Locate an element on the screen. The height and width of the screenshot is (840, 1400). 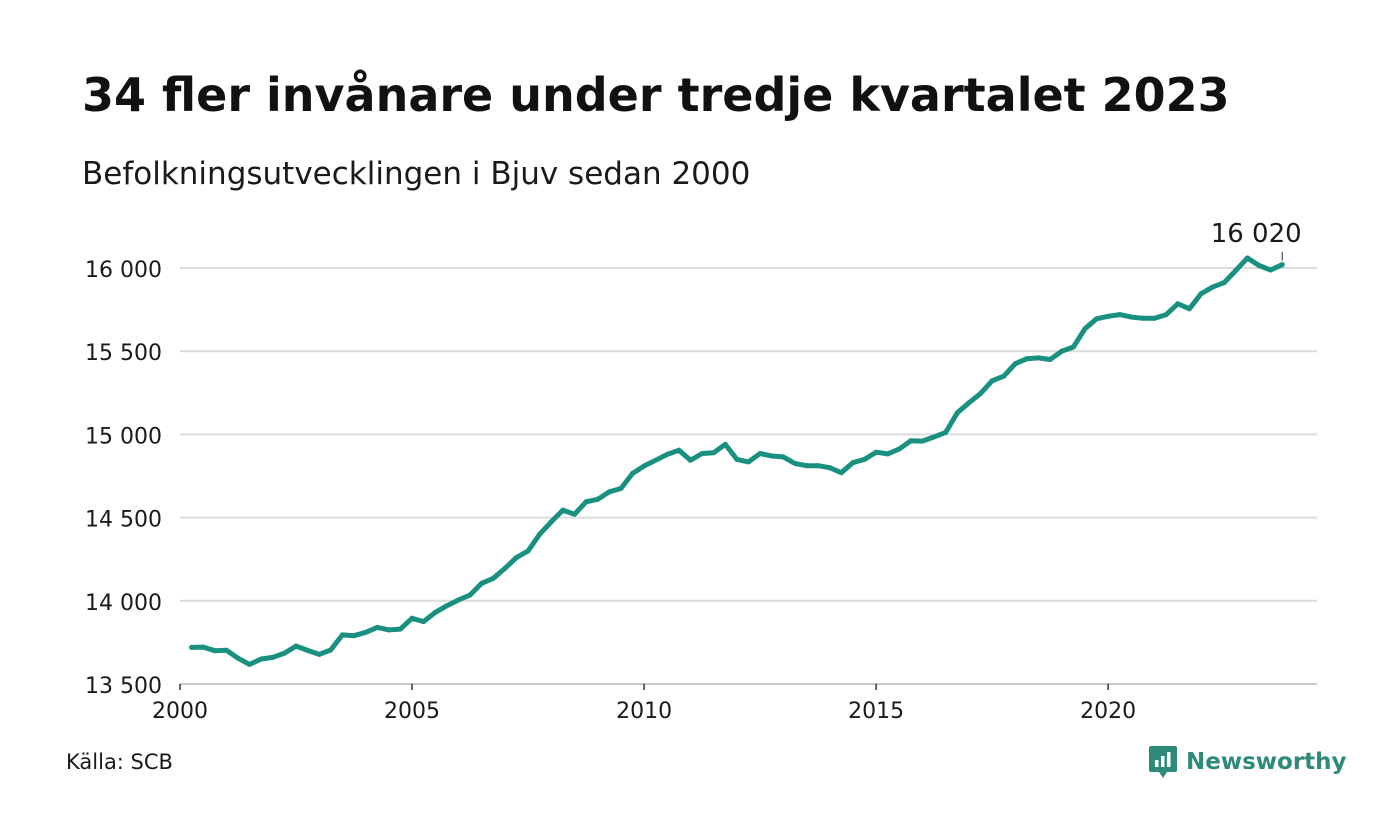
y-tick-label: 15 500 is located at coordinates (123, 353).